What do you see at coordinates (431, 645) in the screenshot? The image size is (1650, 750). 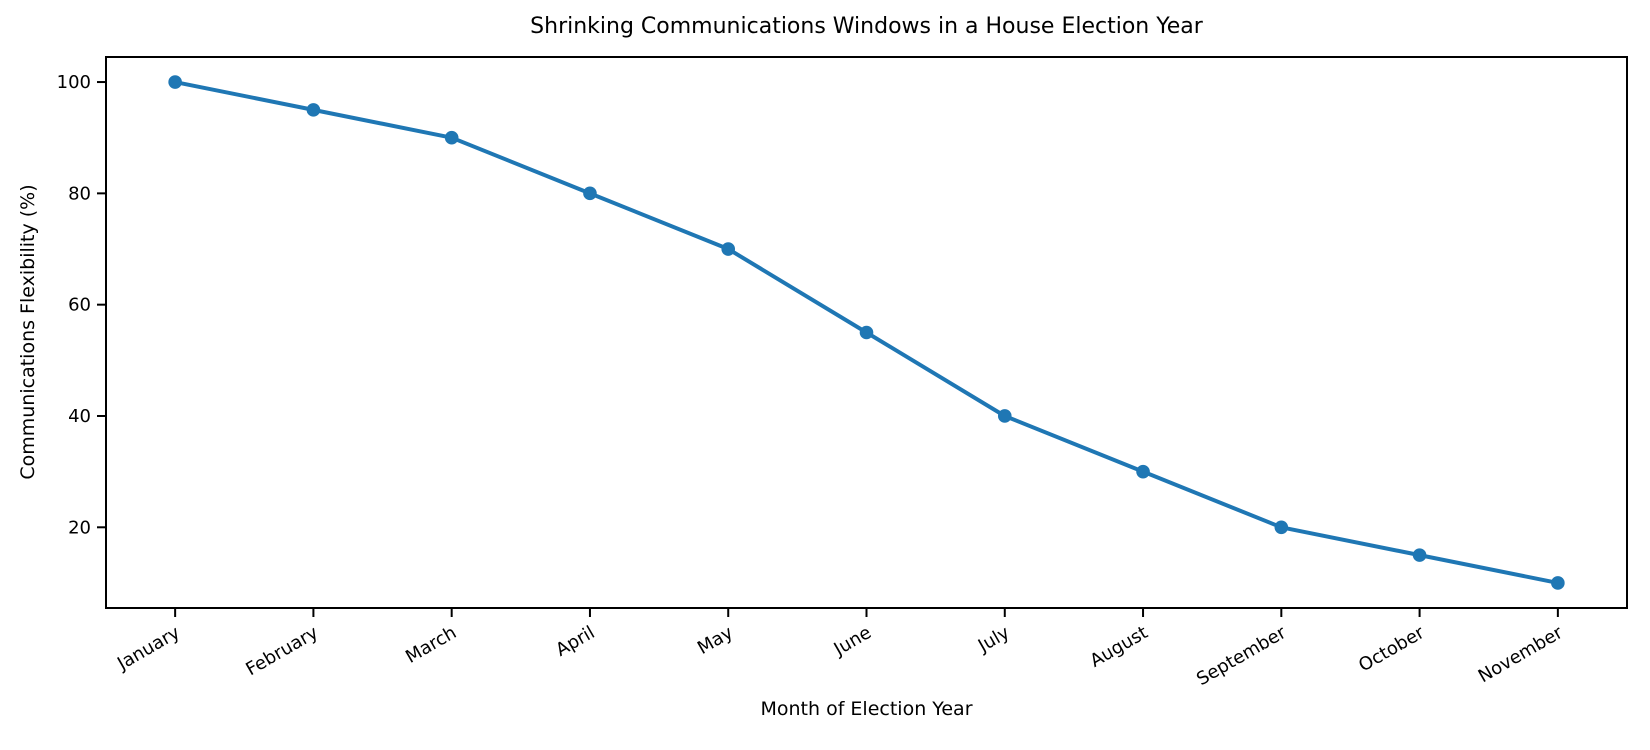 I see `x-tick-label: March` at bounding box center [431, 645].